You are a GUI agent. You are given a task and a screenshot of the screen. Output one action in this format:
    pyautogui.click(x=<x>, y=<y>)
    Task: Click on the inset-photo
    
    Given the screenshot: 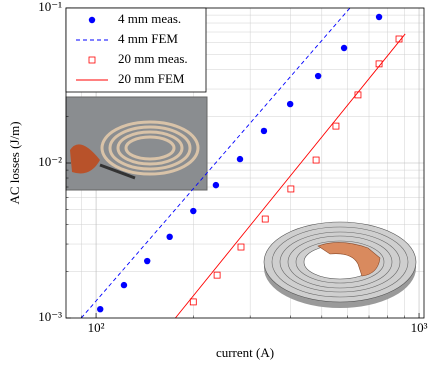 What is the action you would take?
    pyautogui.click(x=136, y=143)
    